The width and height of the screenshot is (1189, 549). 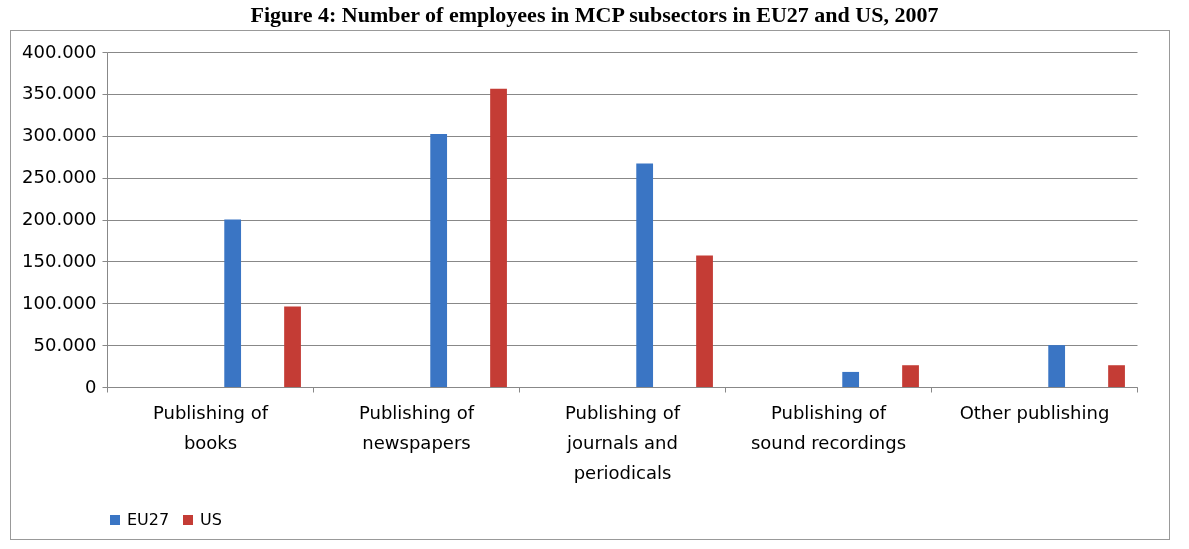 What do you see at coordinates (210, 427) in the screenshot?
I see `x-tick-label: Publishing of books` at bounding box center [210, 427].